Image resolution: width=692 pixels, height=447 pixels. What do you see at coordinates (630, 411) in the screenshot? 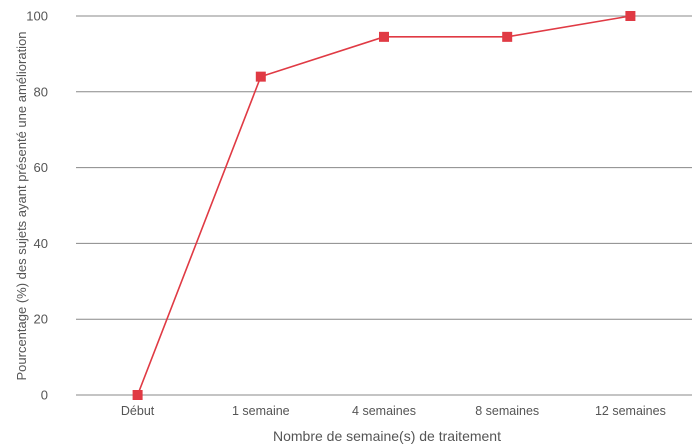
I see `x-tick-label: 12 semaines` at bounding box center [630, 411].